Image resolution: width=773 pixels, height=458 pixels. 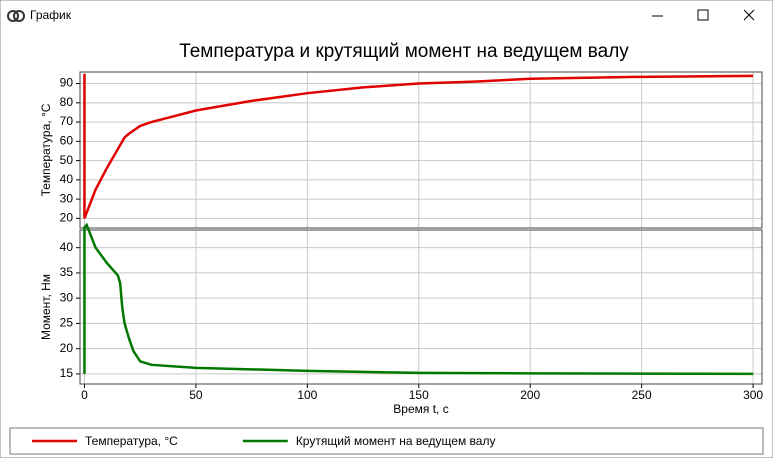 I want to click on y-tick-label: 60, so click(x=67, y=141).